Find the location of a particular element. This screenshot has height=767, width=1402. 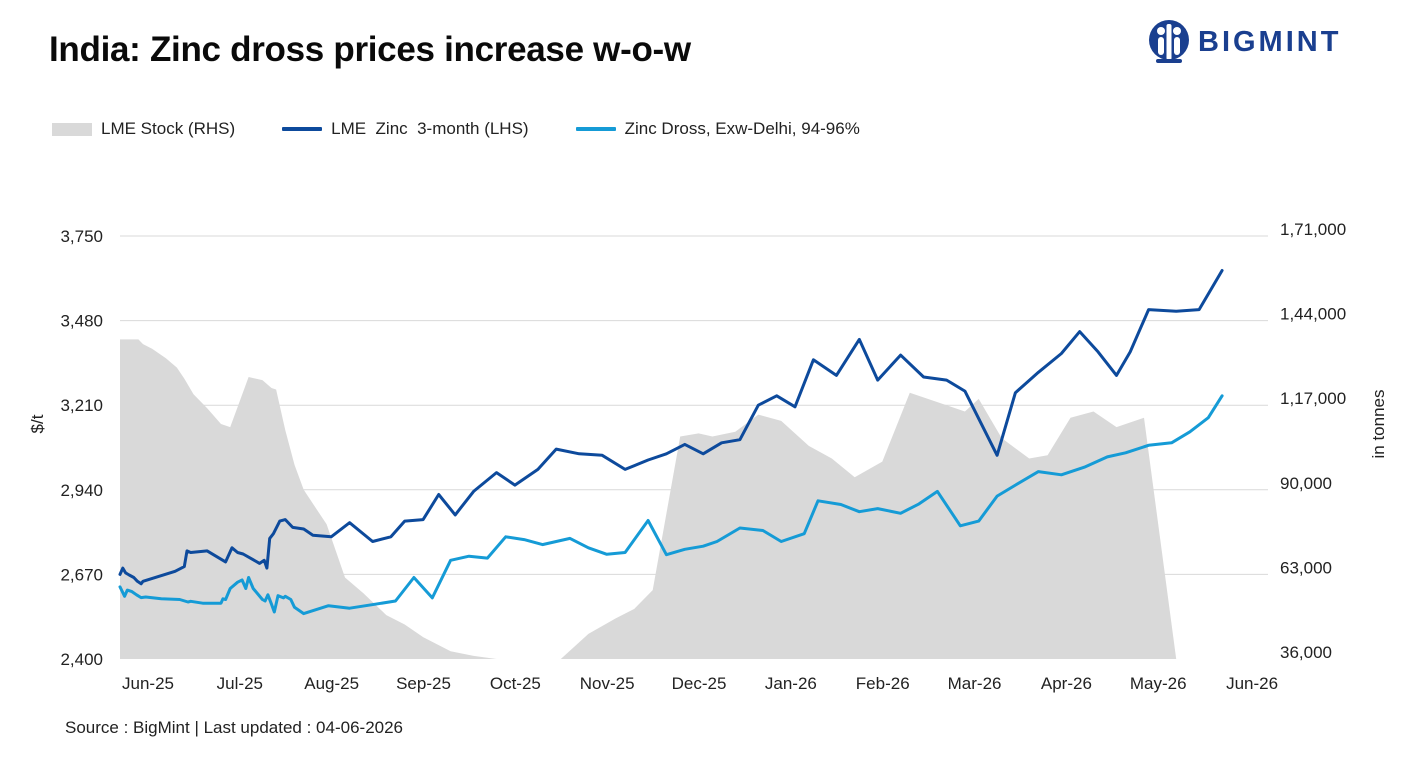

y-tick-label-right: 36,000 is located at coordinates (1306, 652).